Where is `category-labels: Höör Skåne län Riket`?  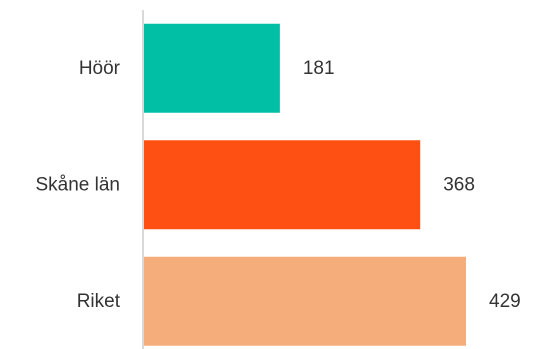
category-labels: Höör Skåne län Riket is located at coordinates (77, 185).